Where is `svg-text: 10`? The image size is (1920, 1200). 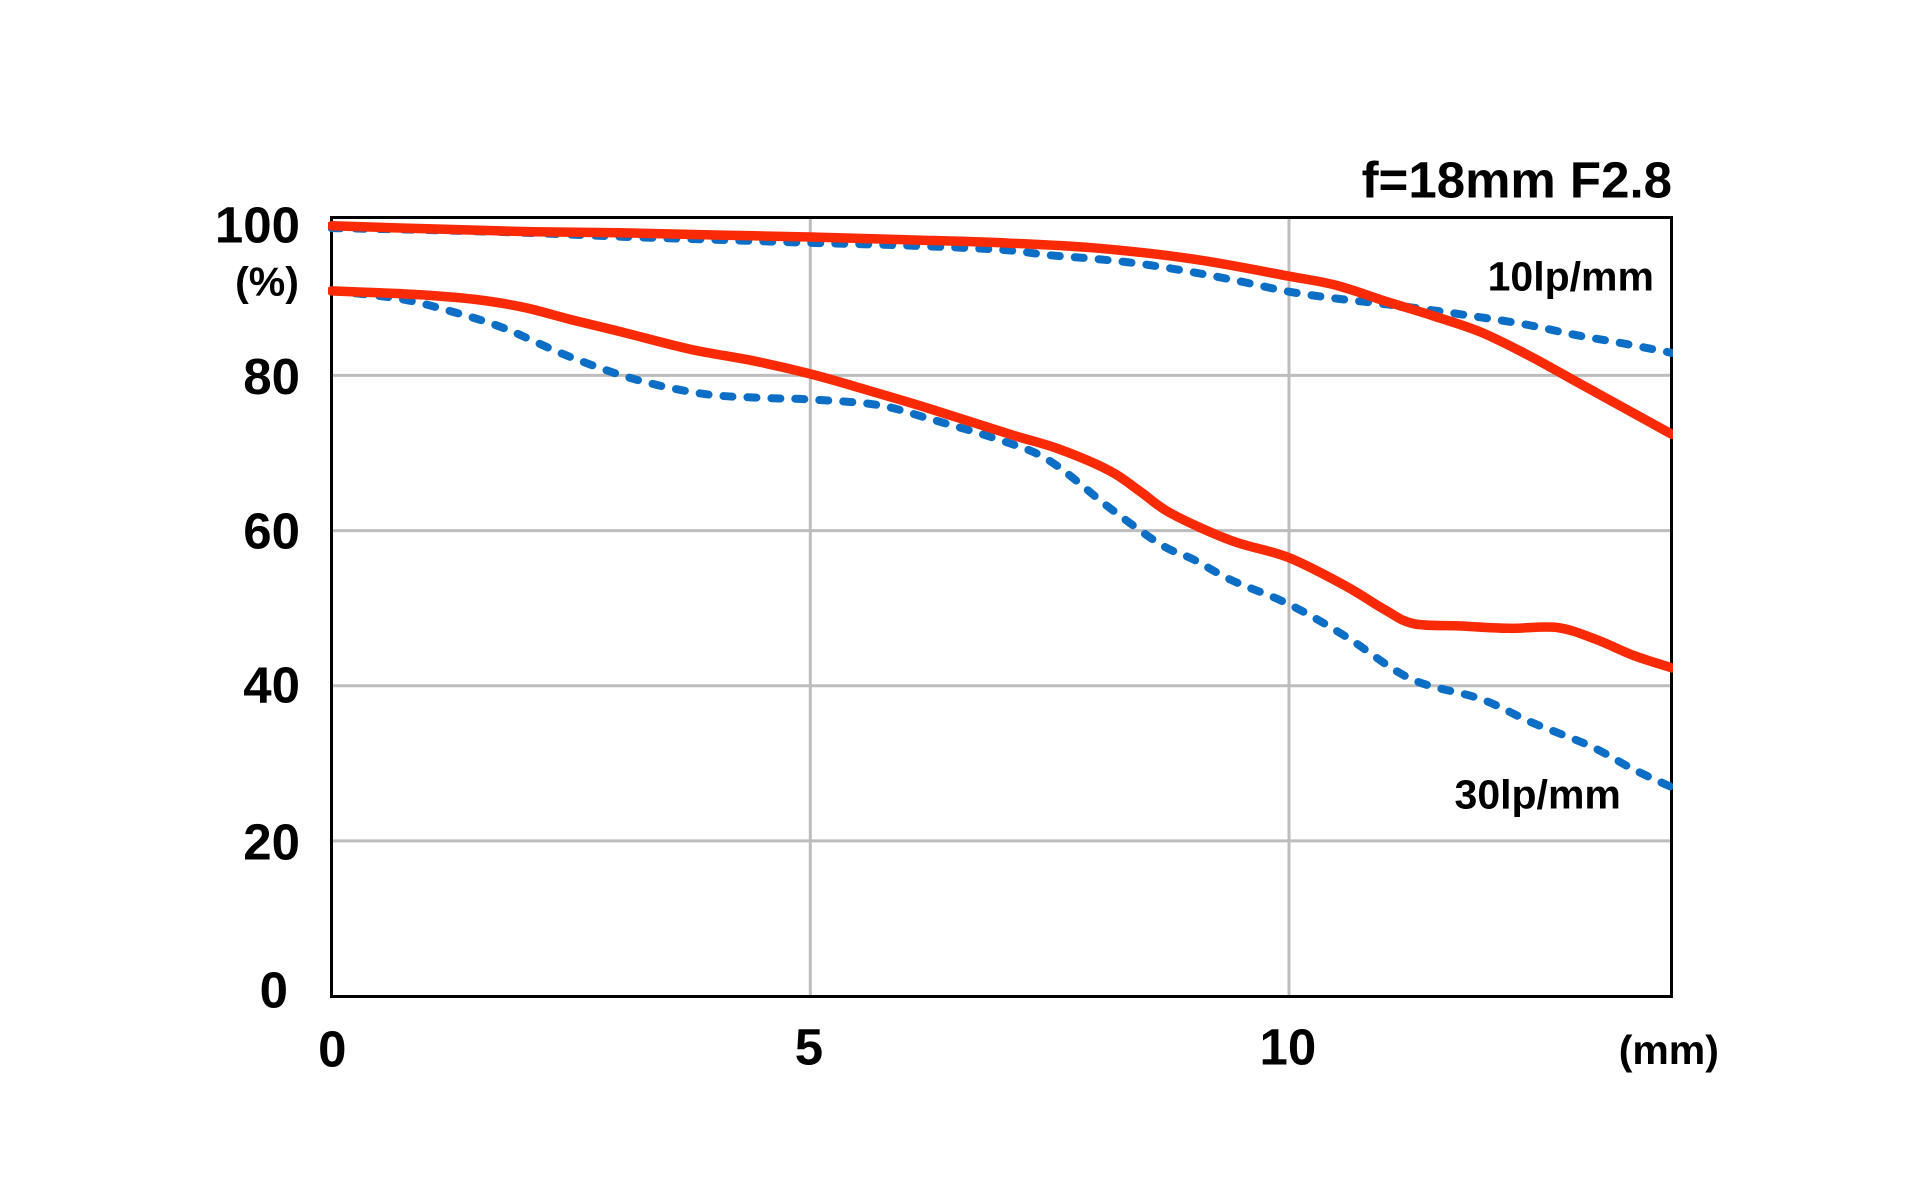 svg-text: 10 is located at coordinates (1288, 1047).